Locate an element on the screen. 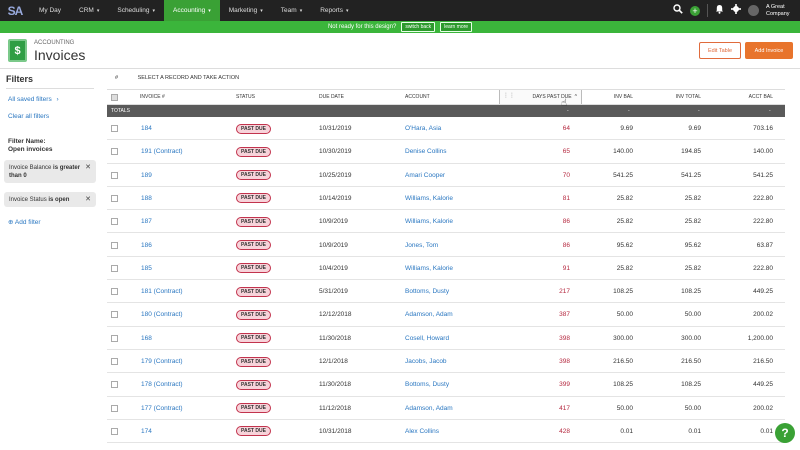  app-logo: SA is located at coordinates (15, 10).